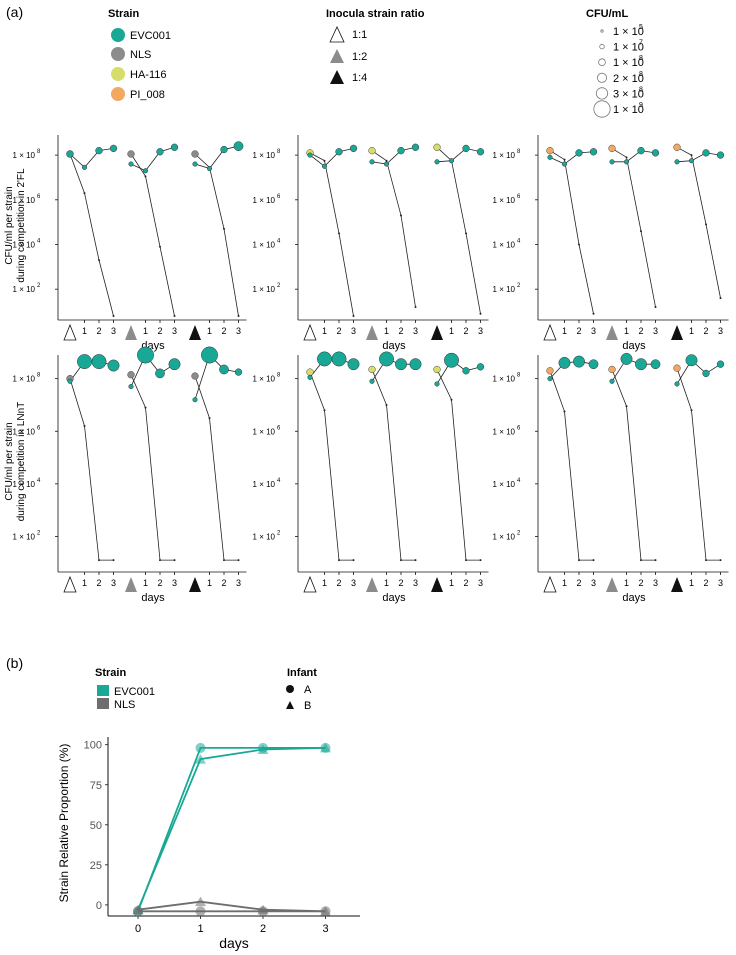  What do you see at coordinates (641, 89) in the screenshot?
I see `cfu-legend-exponent: 8` at bounding box center [641, 89].